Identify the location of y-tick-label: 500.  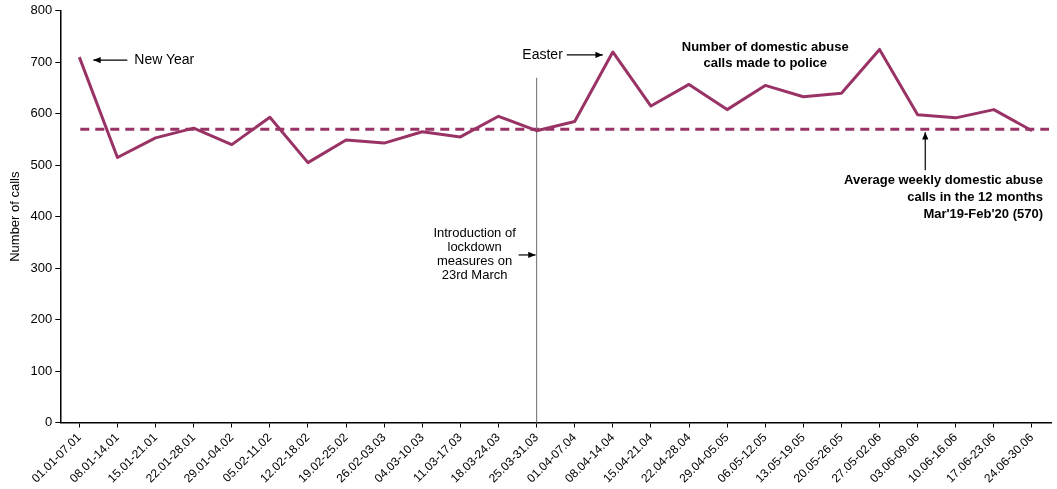
(41, 164).